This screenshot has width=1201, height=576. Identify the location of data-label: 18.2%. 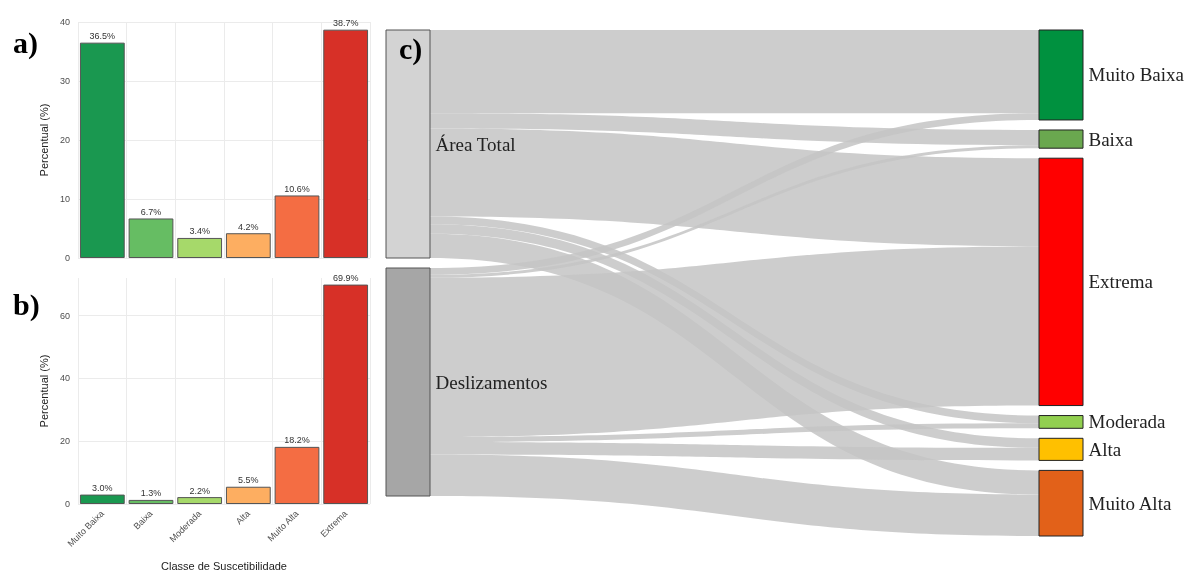
(297, 440).